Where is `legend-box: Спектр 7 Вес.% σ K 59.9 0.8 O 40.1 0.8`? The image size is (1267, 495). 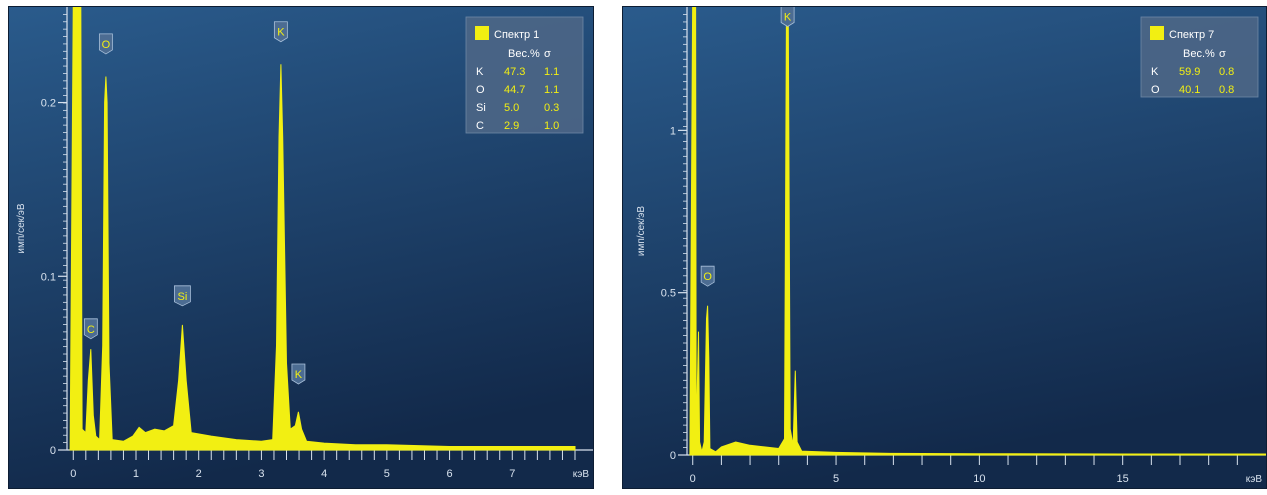
legend-box: Спектр 7 Вес.% σ K 59.9 0.8 O 40.1 0.8 is located at coordinates (1199, 57).